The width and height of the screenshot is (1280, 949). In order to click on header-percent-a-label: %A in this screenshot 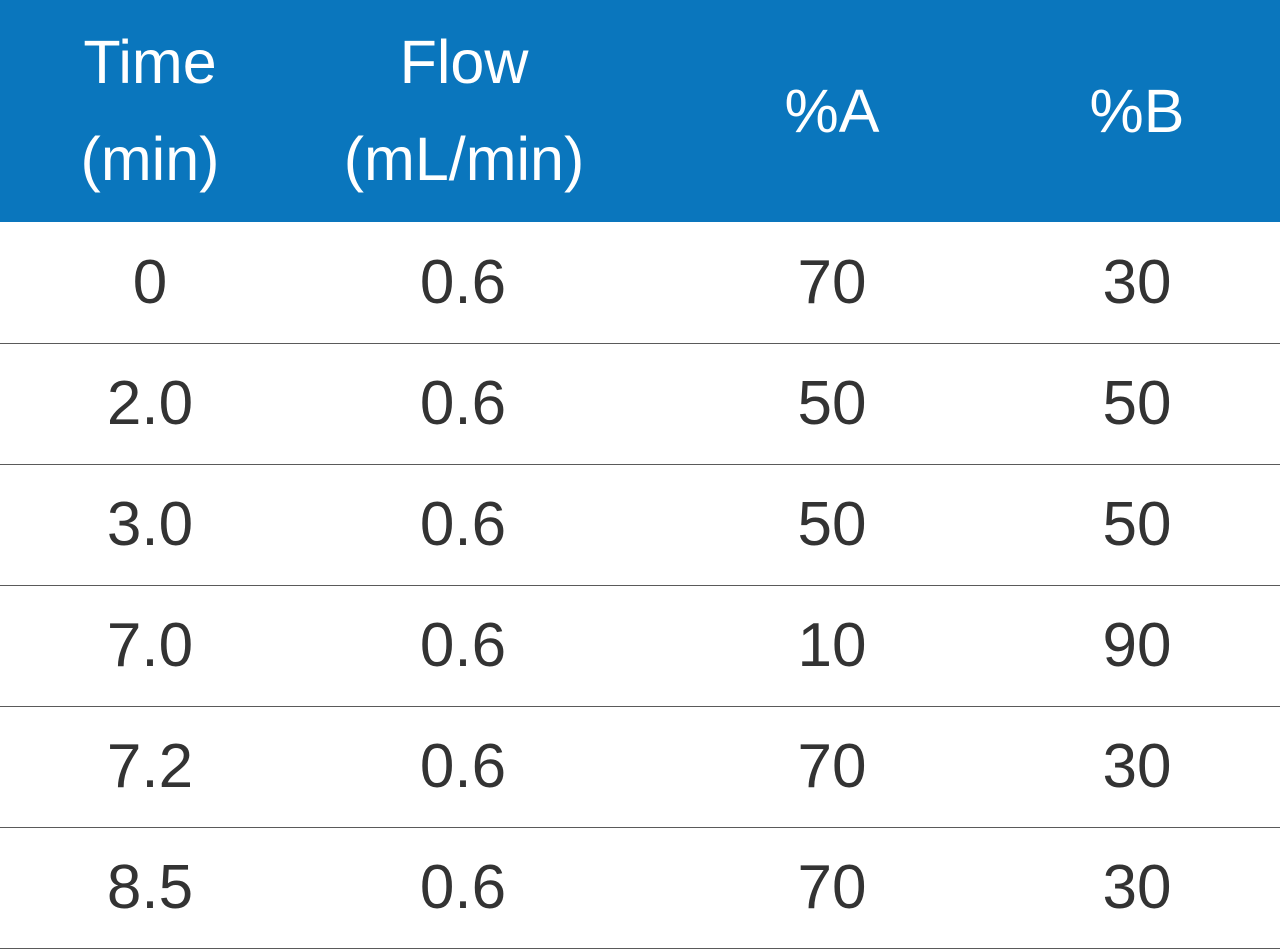, I will do `click(832, 110)`.